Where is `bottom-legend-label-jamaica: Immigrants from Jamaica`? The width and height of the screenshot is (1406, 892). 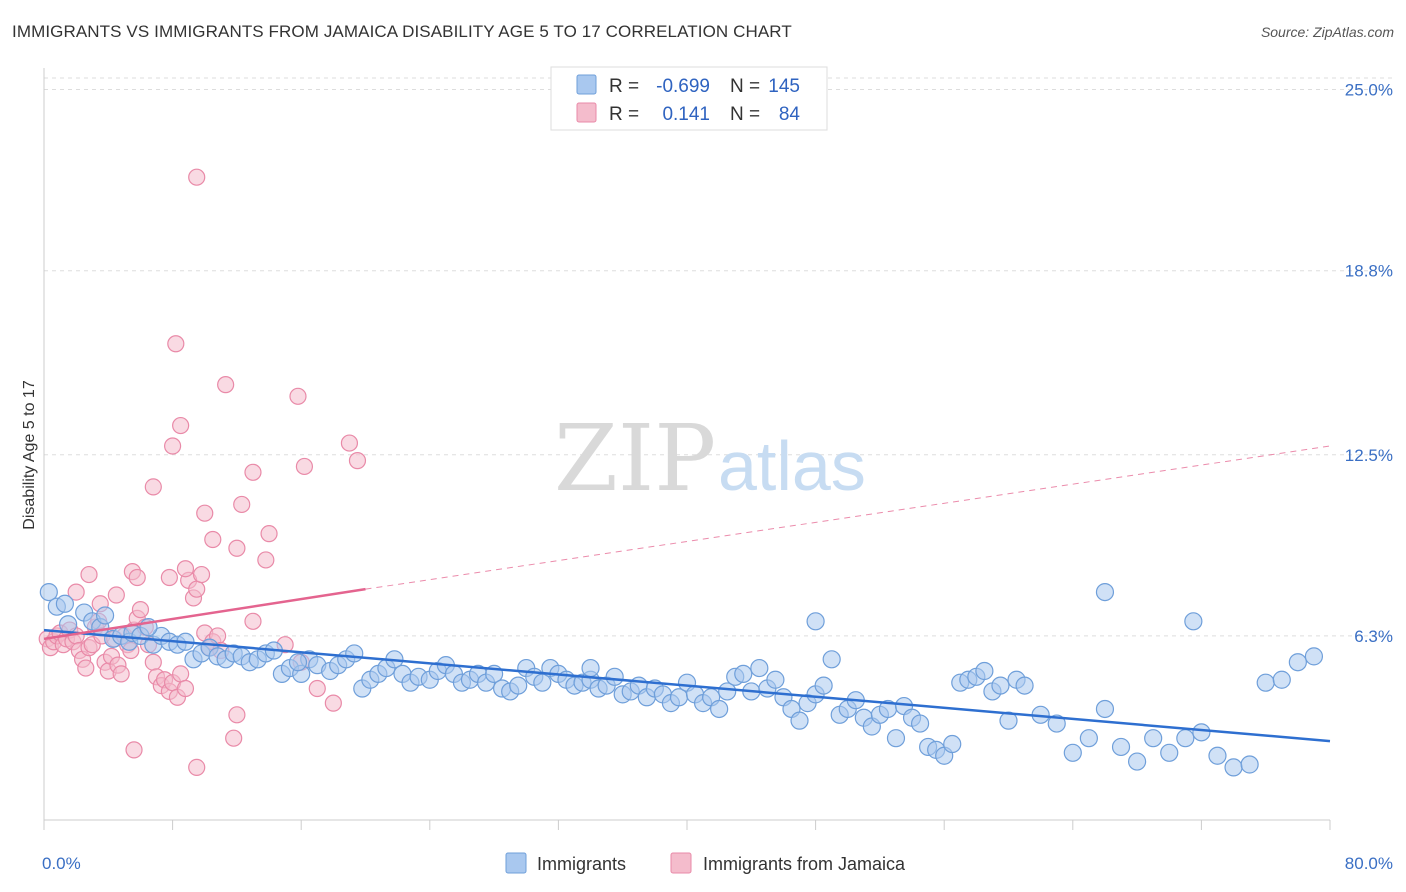
bottom-legend-label-jamaica: Immigrants from Jamaica is located at coordinates (804, 864).